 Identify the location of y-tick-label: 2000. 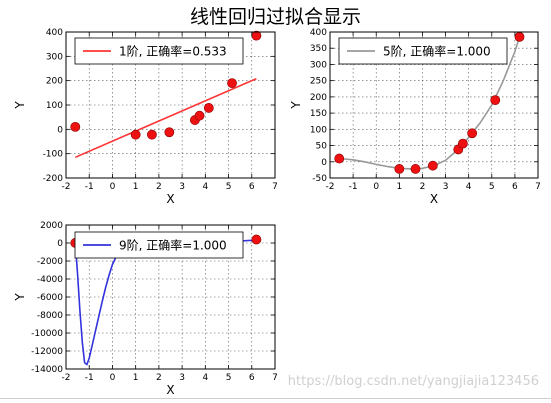
(51, 226).